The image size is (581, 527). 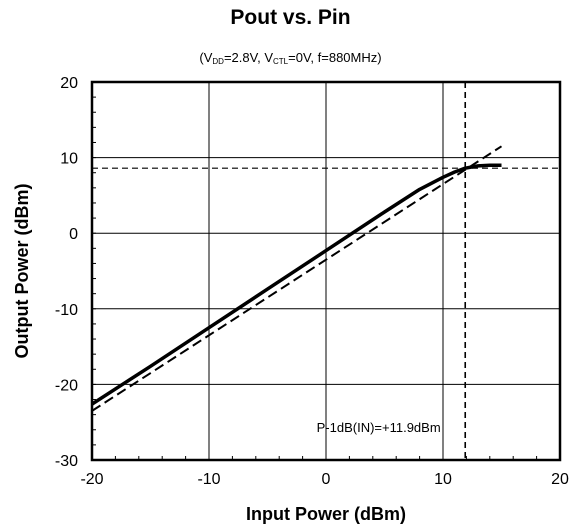 What do you see at coordinates (281, 61) in the screenshot?
I see `subtitle-sub-2: CTL` at bounding box center [281, 61].